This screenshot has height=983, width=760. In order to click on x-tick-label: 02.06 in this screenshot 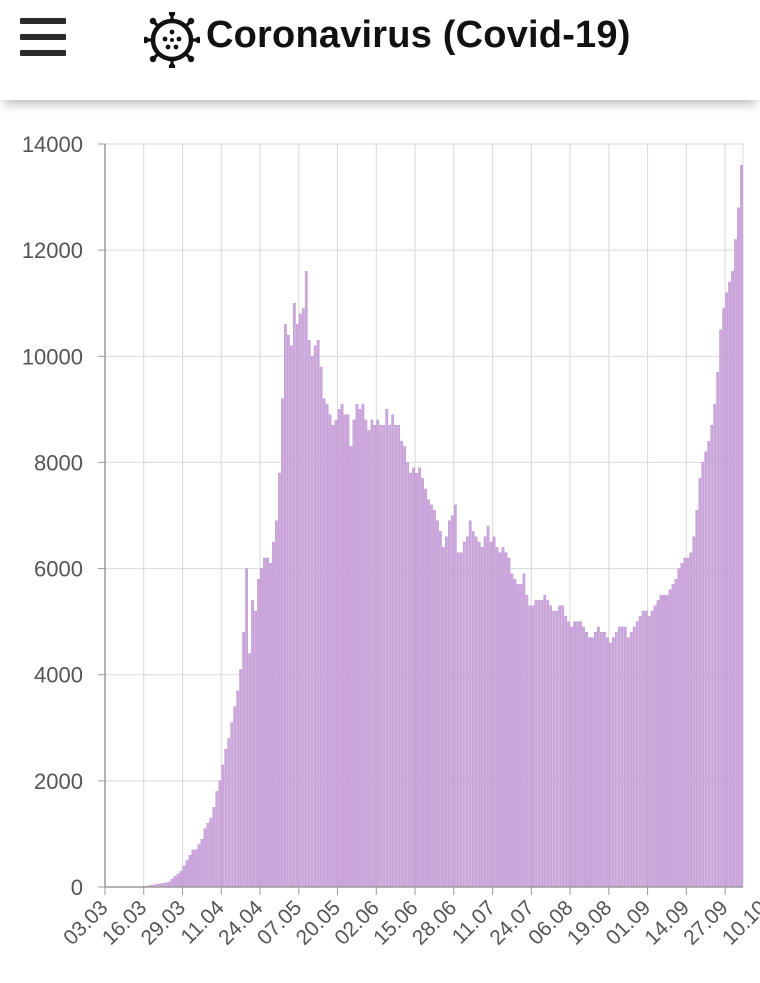, I will do `click(356, 922)`.